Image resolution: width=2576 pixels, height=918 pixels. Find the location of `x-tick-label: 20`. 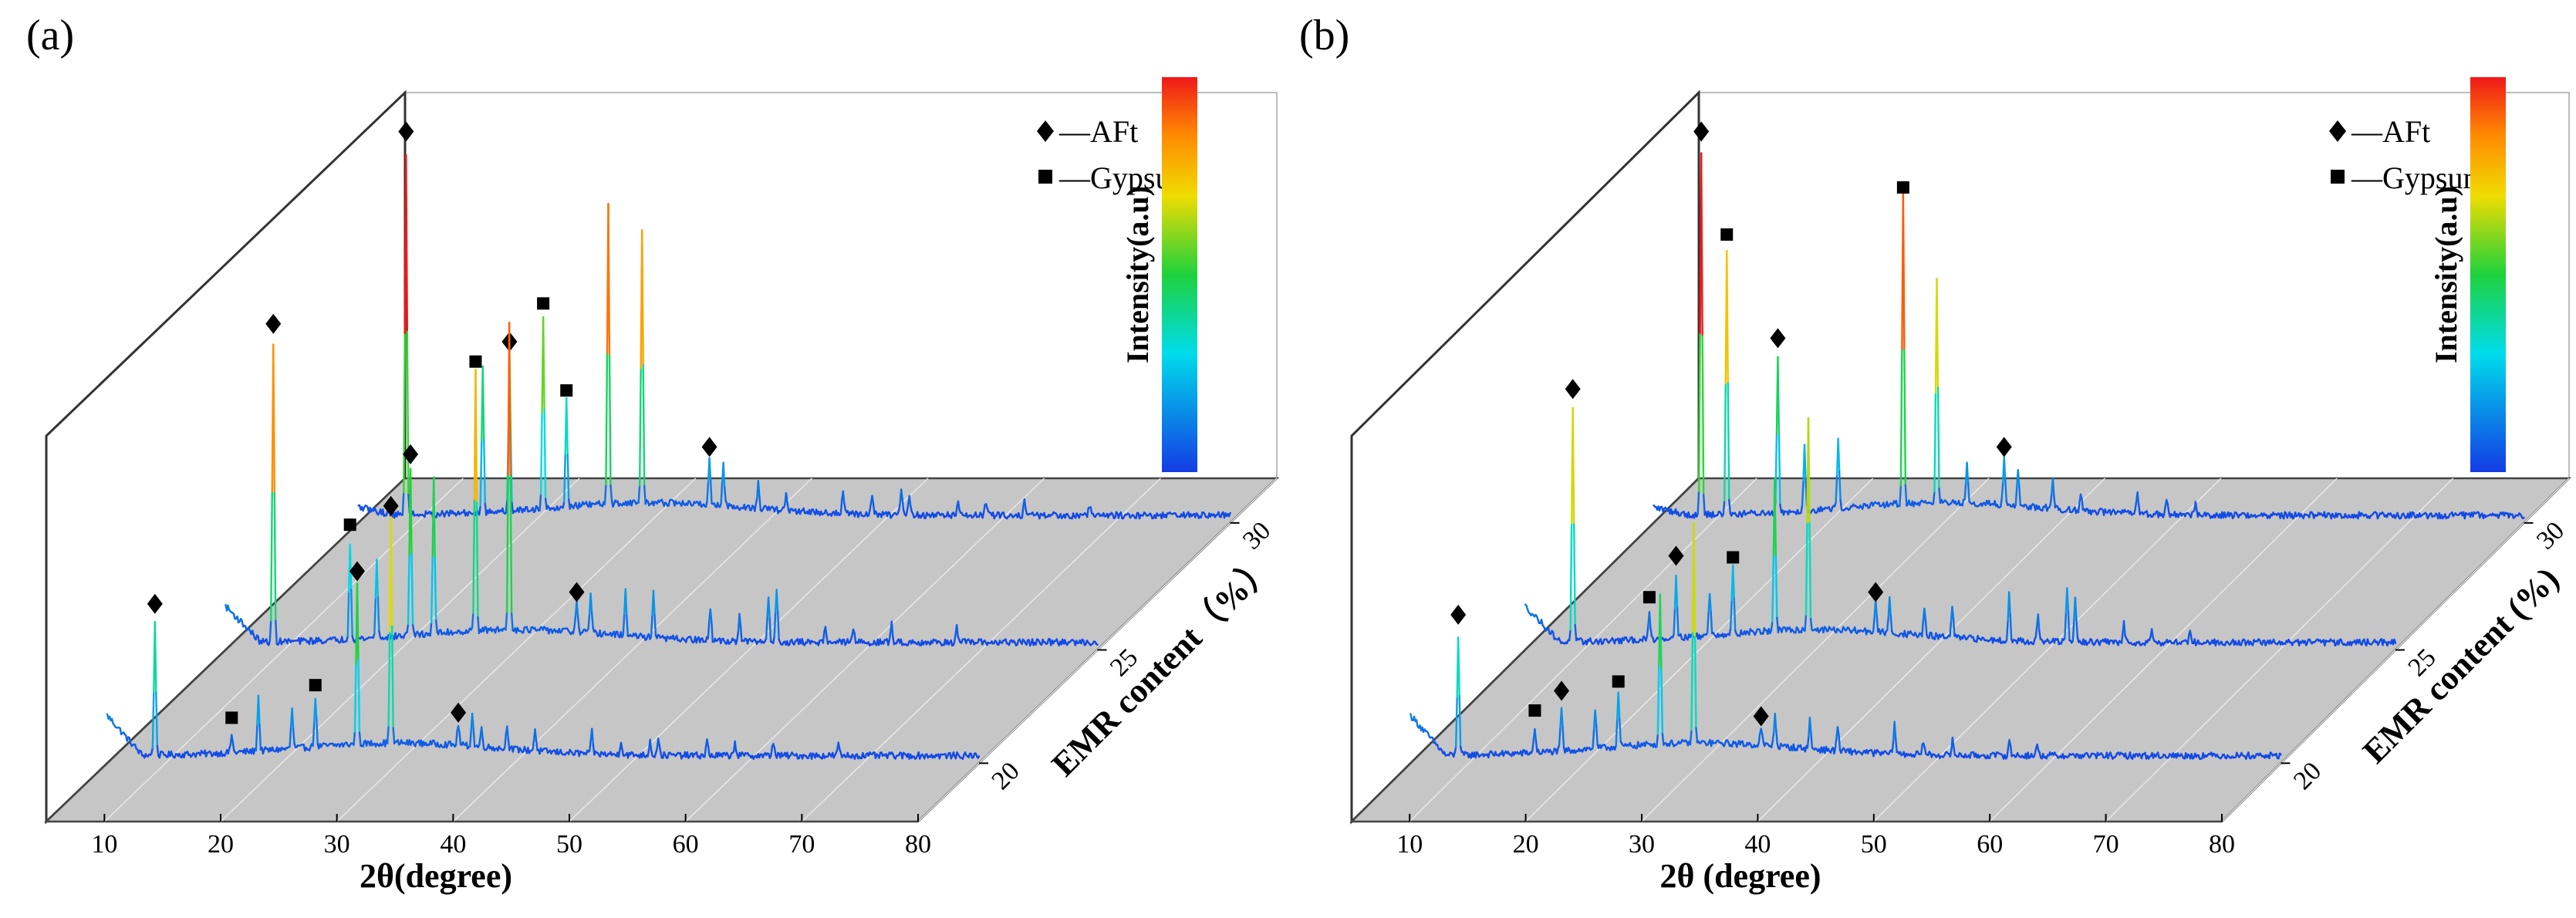

x-tick-label: 20 is located at coordinates (221, 844).